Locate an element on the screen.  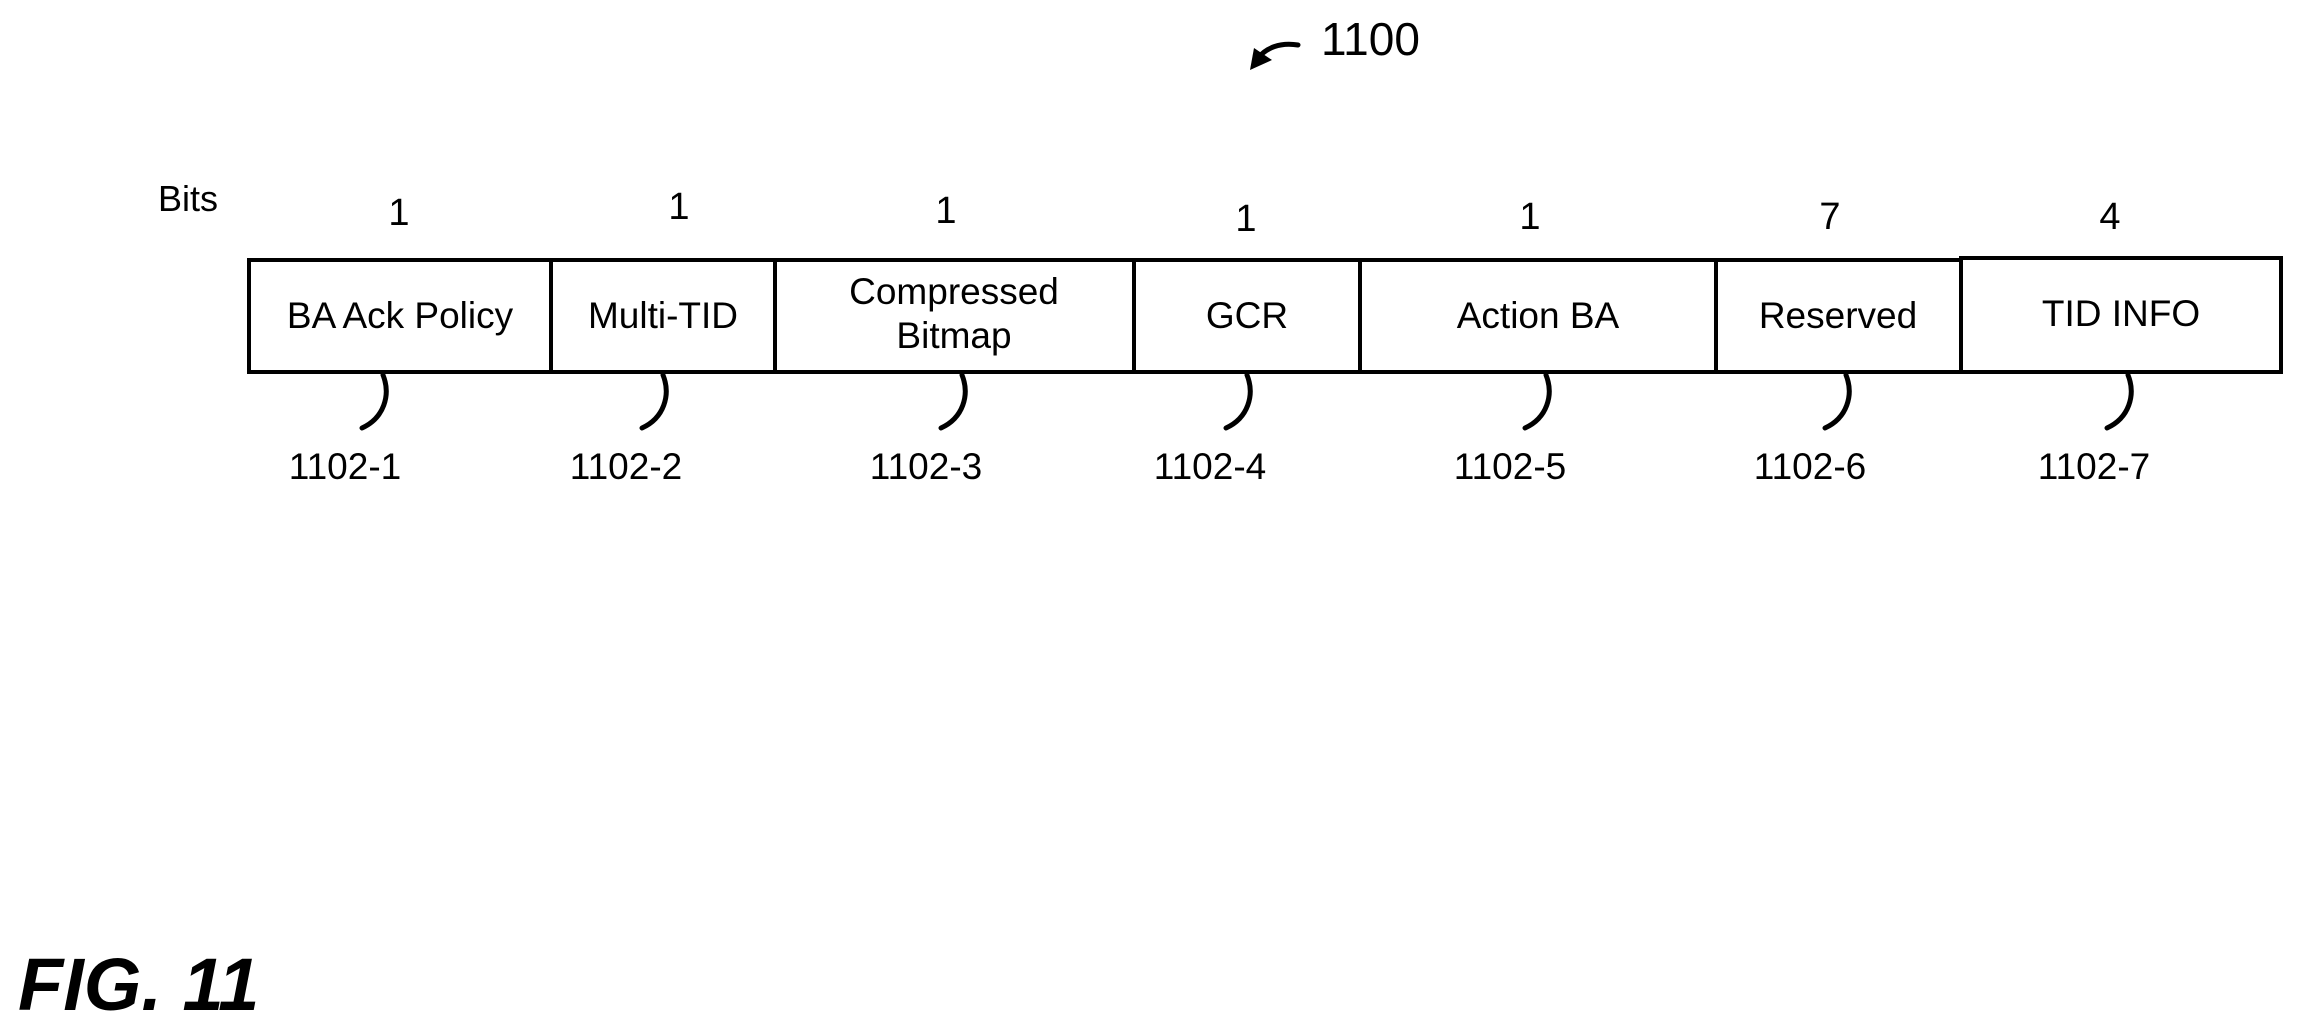
figure-label: FIG. 11 is located at coordinates (139, 984).